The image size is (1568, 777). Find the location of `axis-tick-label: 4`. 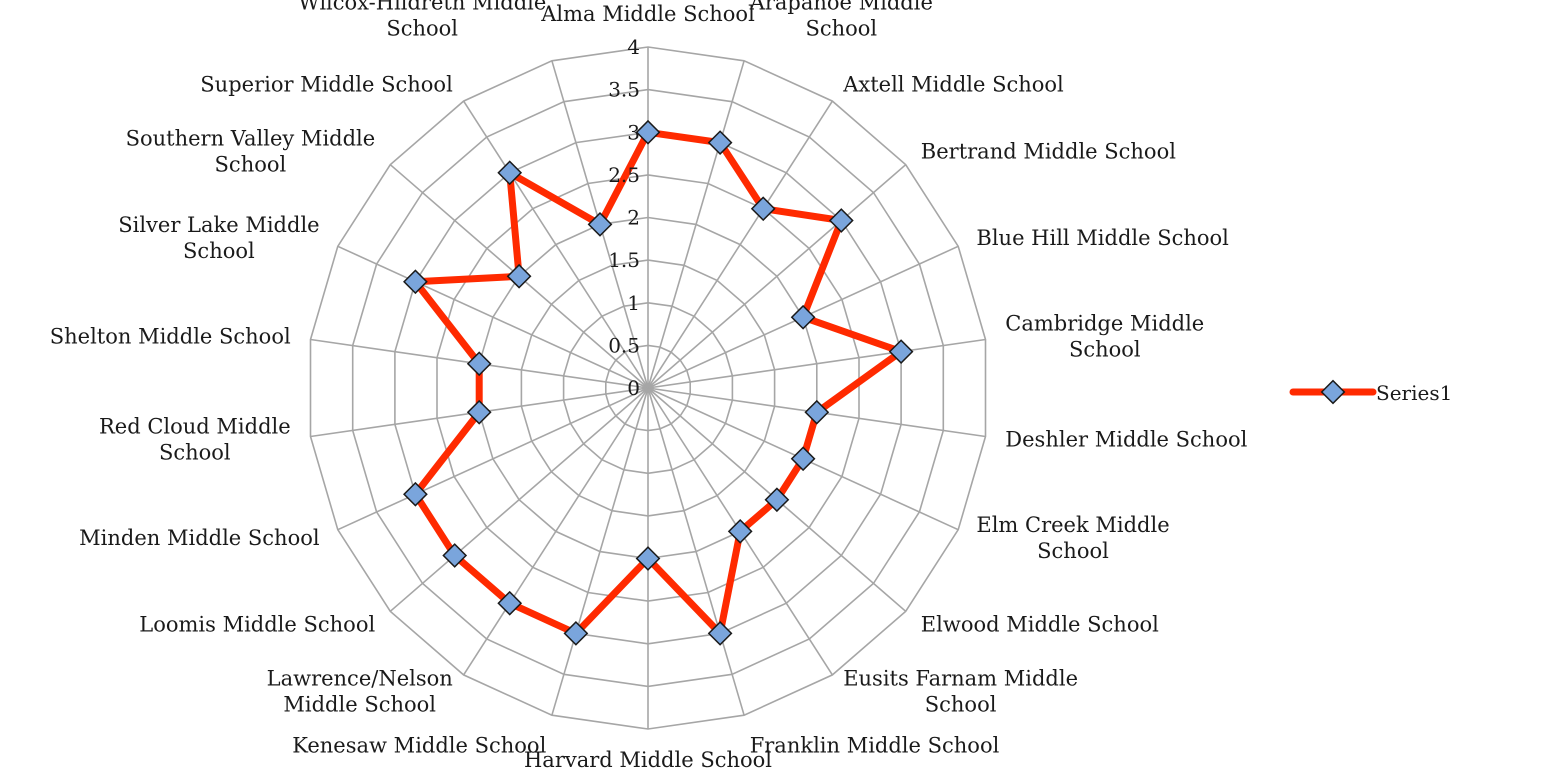

axis-tick-label: 4 is located at coordinates (633, 47).